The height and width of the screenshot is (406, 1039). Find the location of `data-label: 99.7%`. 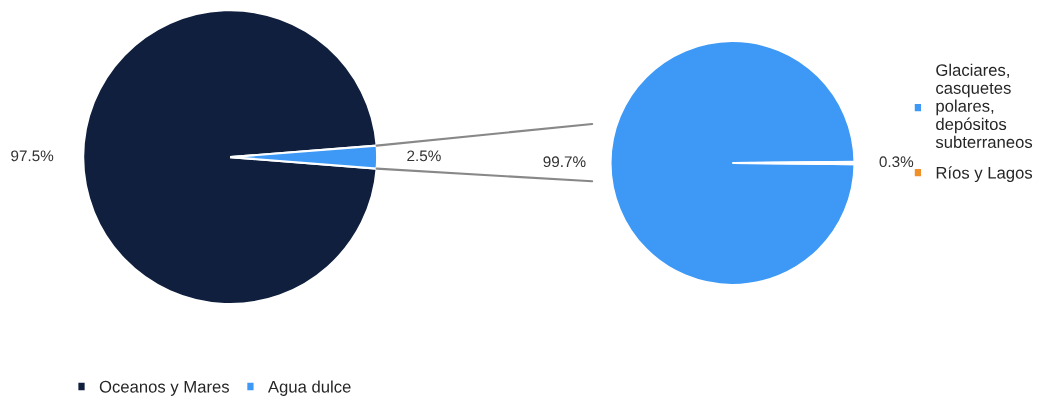

data-label: 99.7% is located at coordinates (564, 162).